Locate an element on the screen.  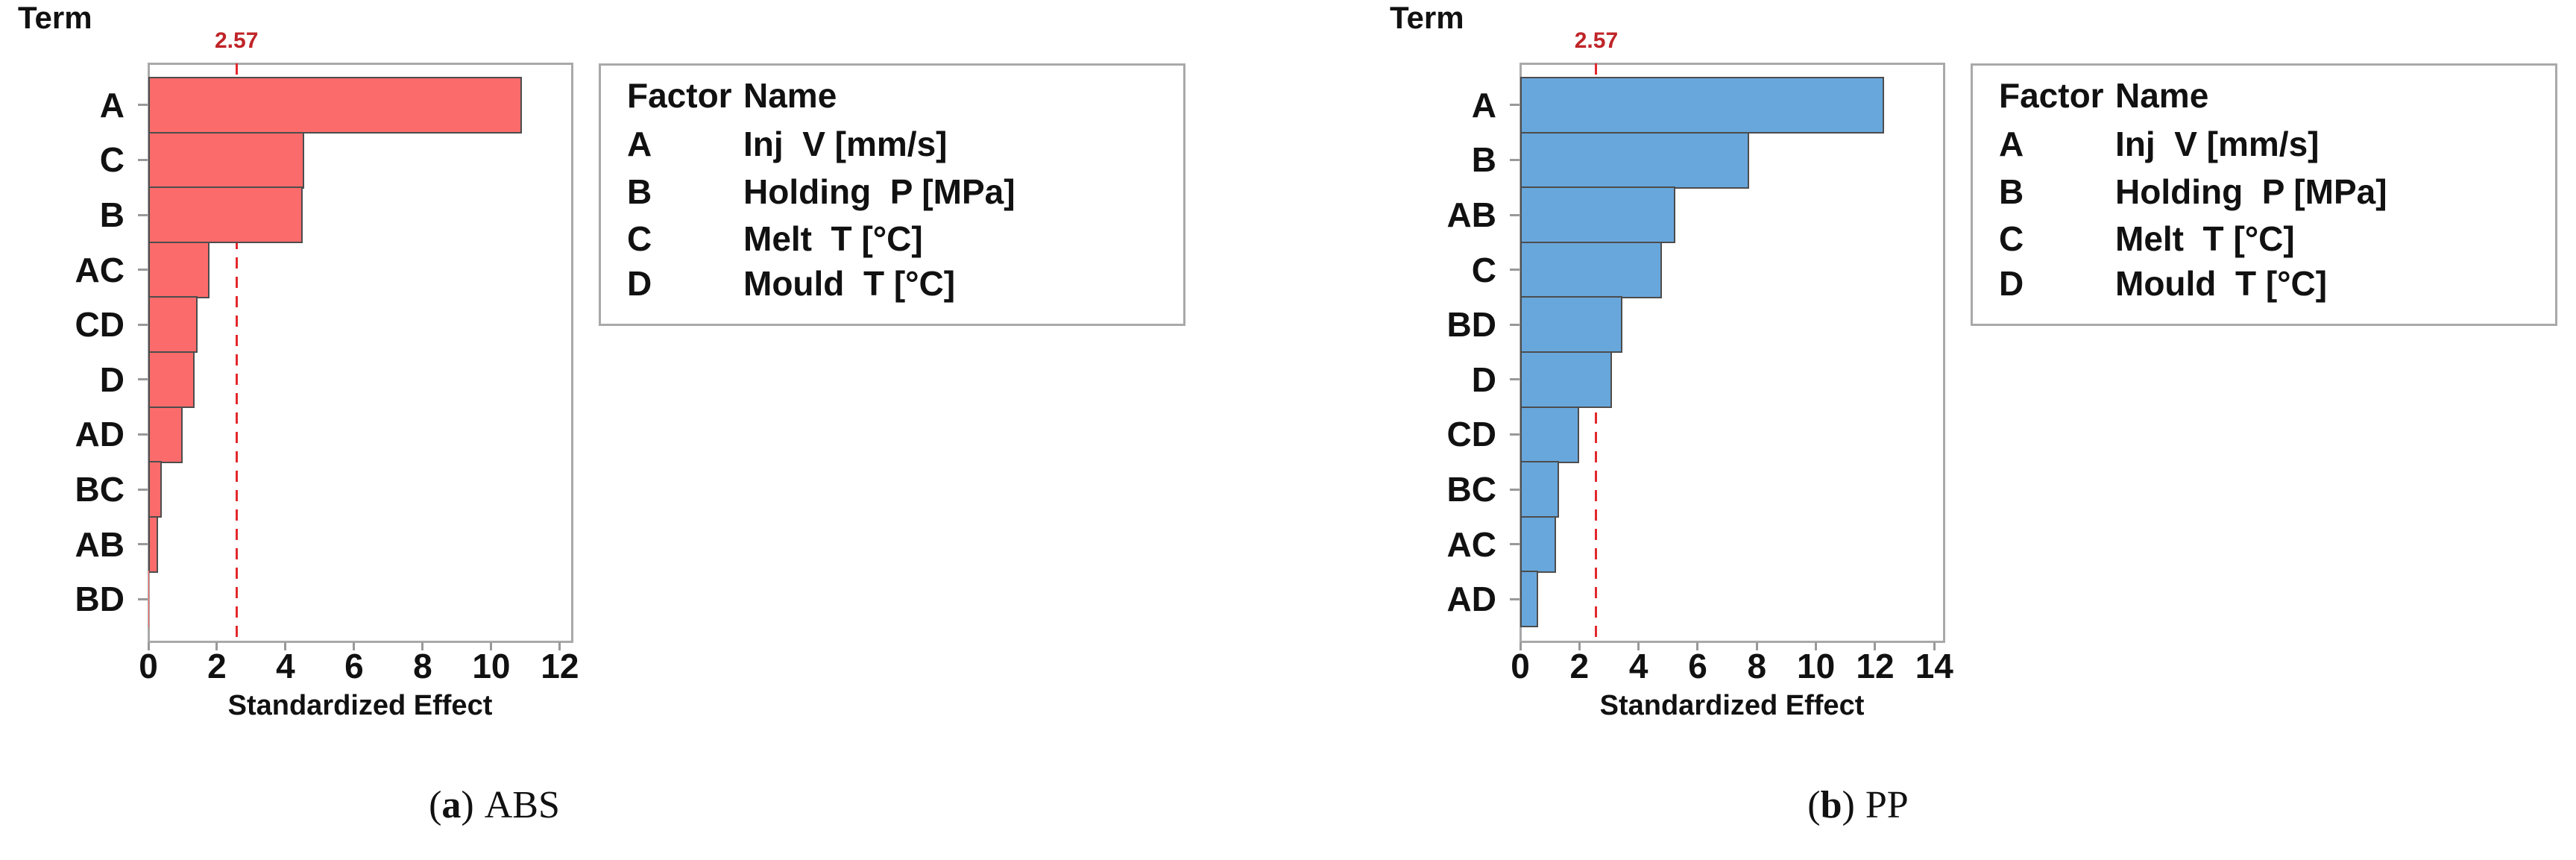
factor-table-factor: B is located at coordinates (639, 191).